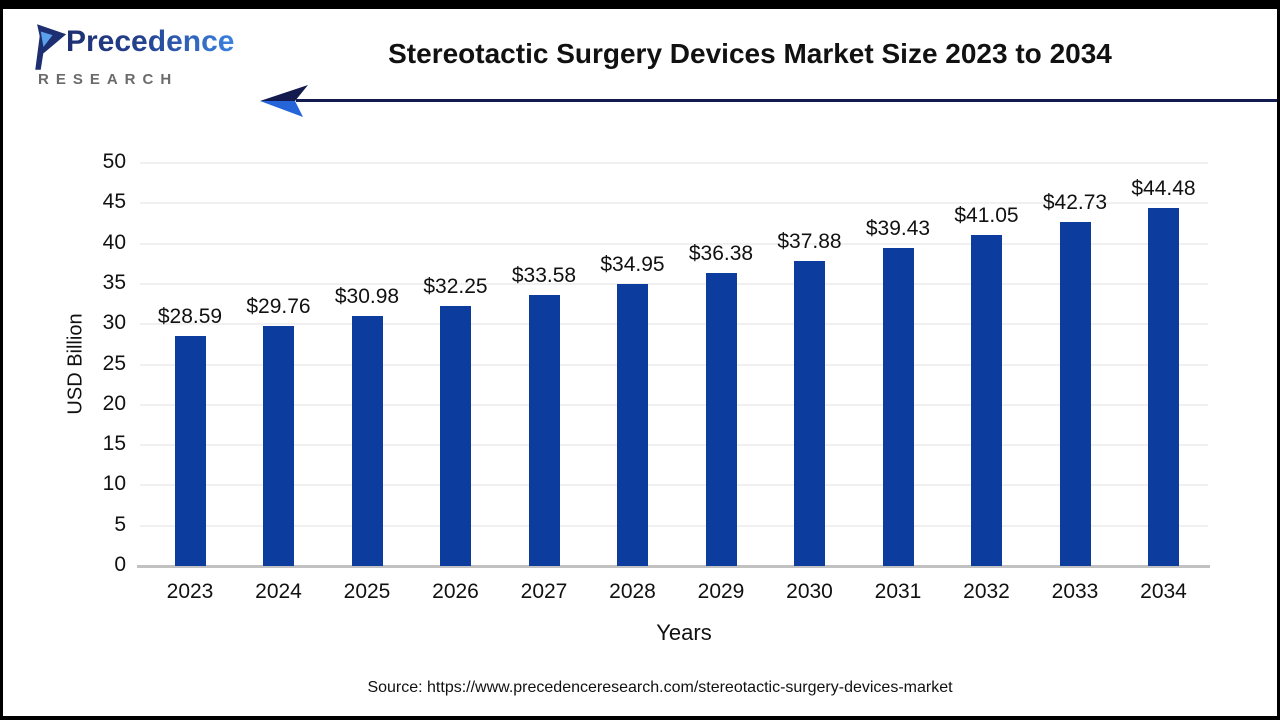  I want to click on x-tick-label-2032: 2032, so click(986, 591).